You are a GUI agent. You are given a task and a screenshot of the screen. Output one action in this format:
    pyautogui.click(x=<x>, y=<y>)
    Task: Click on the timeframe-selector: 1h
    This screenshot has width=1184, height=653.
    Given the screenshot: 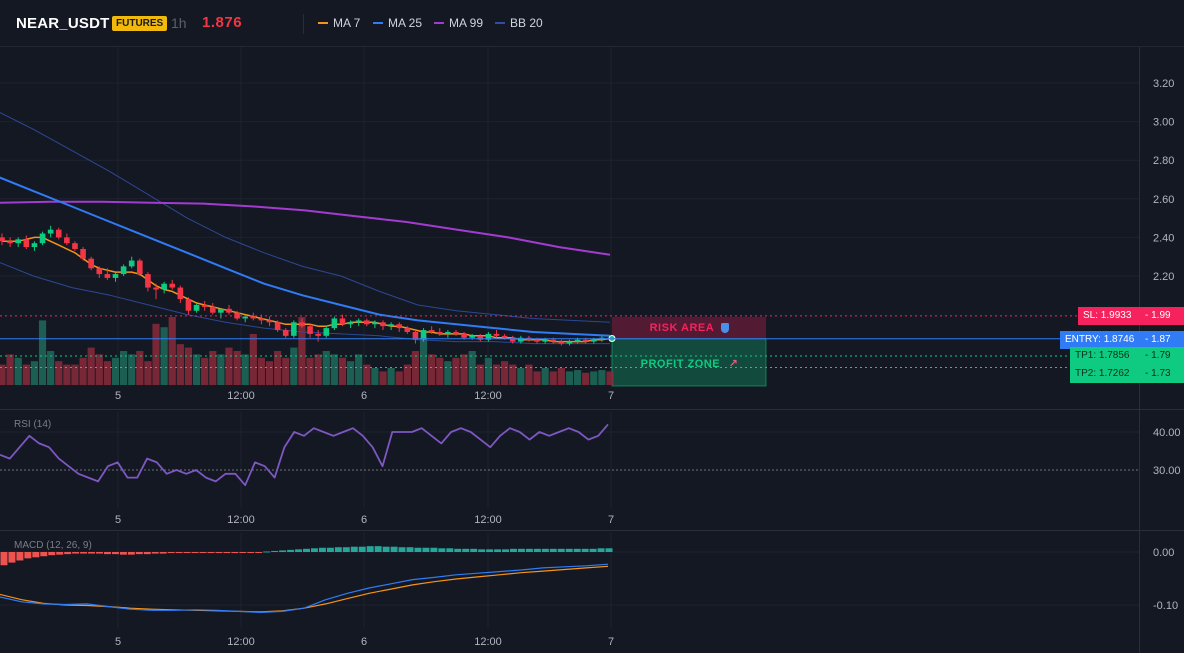 What is the action you would take?
    pyautogui.click(x=179, y=23)
    